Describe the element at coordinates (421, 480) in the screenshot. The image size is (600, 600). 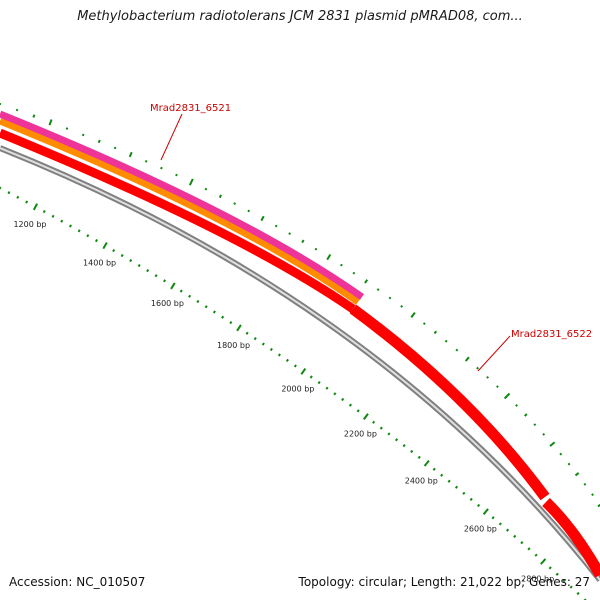
I see `scale-tick-label: 2400 bp` at that location.